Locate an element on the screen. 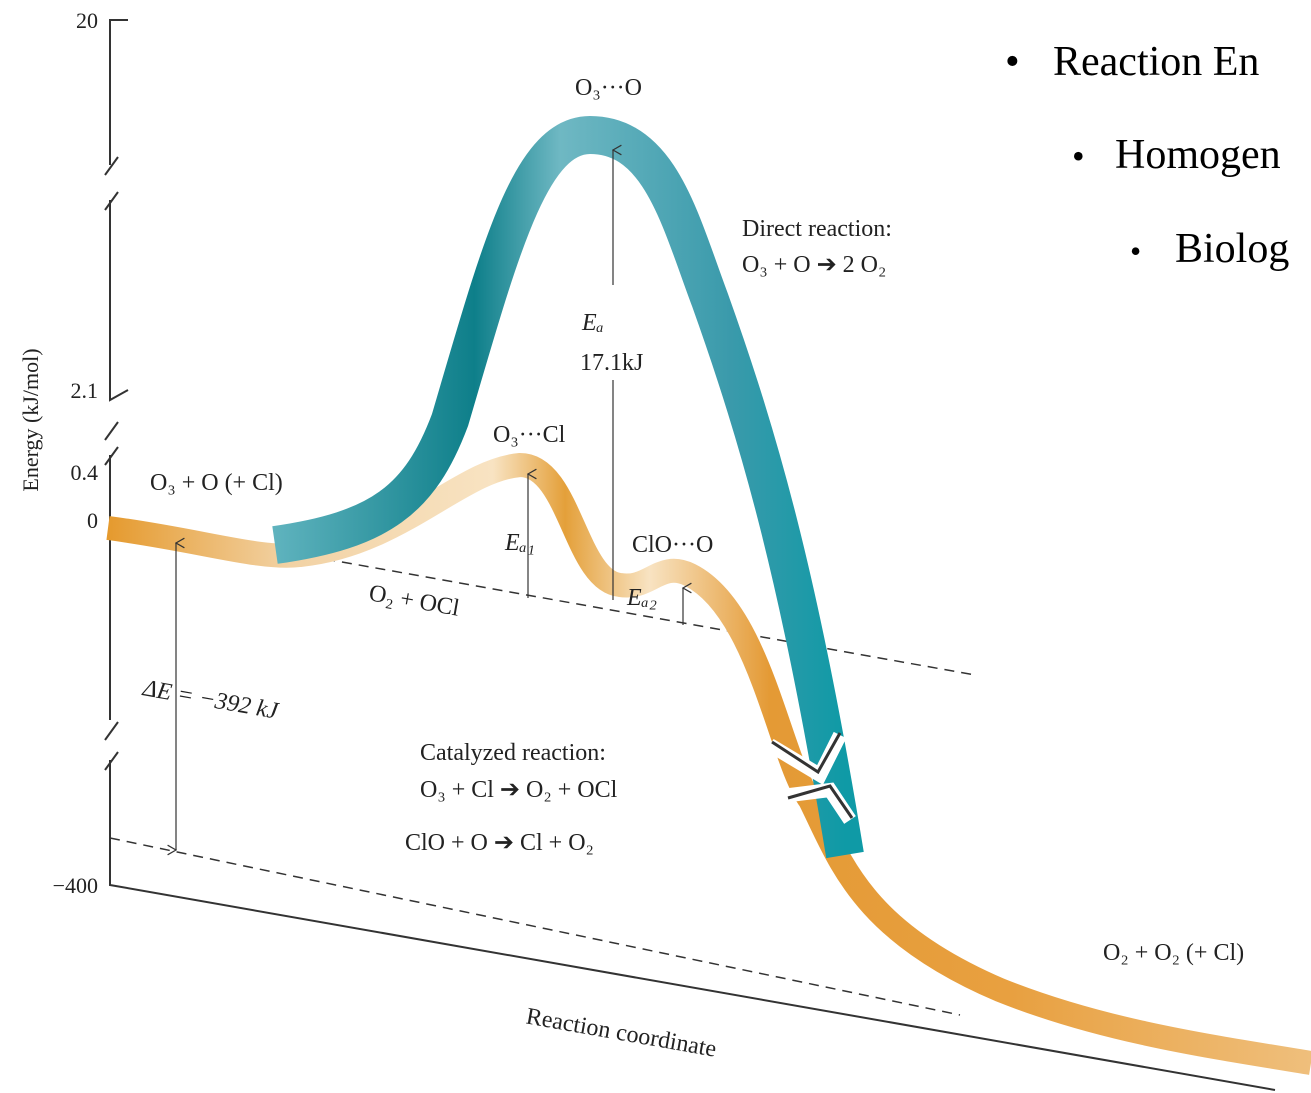 The height and width of the screenshot is (1093, 1311). band-break-lines is located at coordinates (812, 775).